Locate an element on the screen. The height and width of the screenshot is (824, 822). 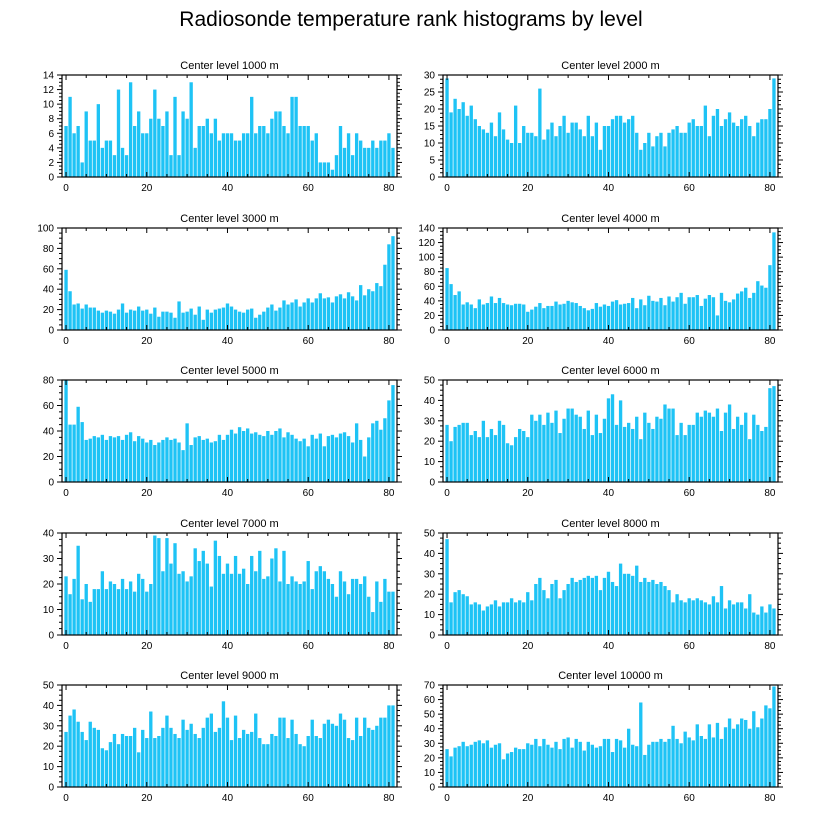
x-tick-label: 60 is located at coordinates (309, 798).